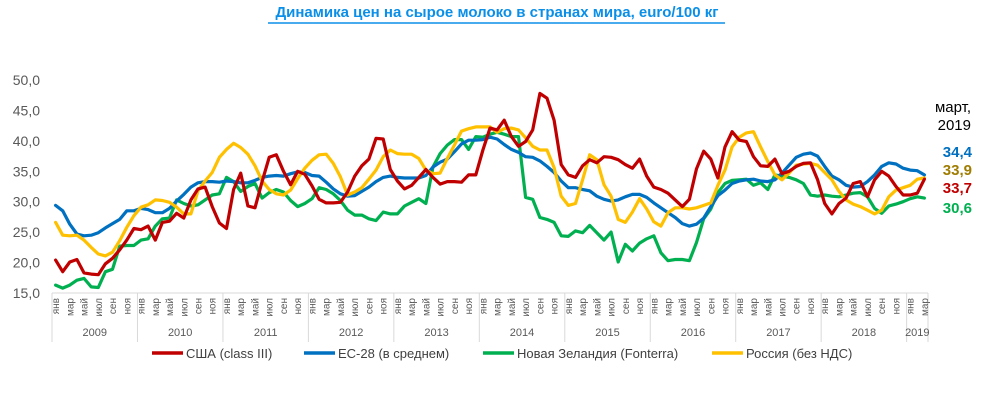 The image size is (1000, 414). I want to click on y-tick-label: 15,0, so click(26, 293).